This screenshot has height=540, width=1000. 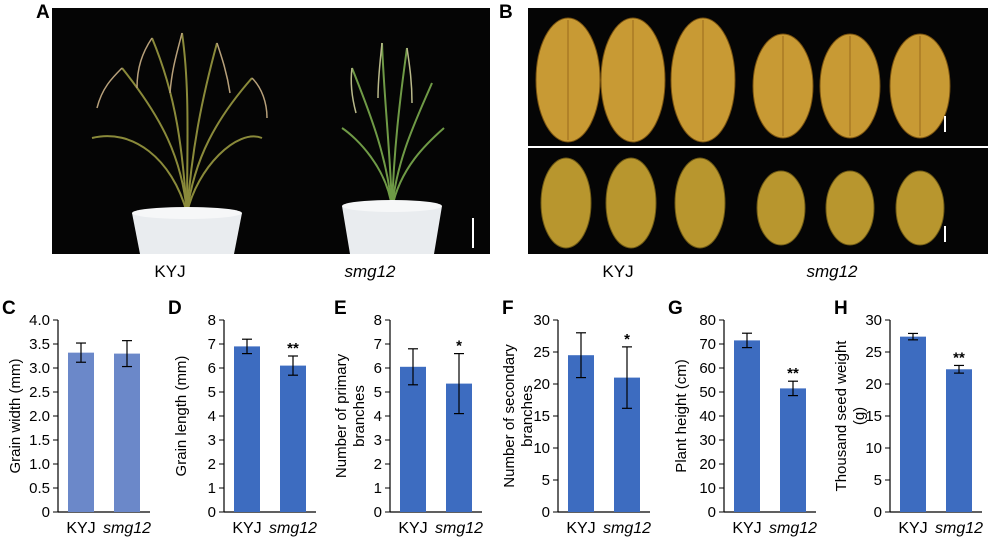 I want to click on rice-plants-image, so click(x=268, y=143).